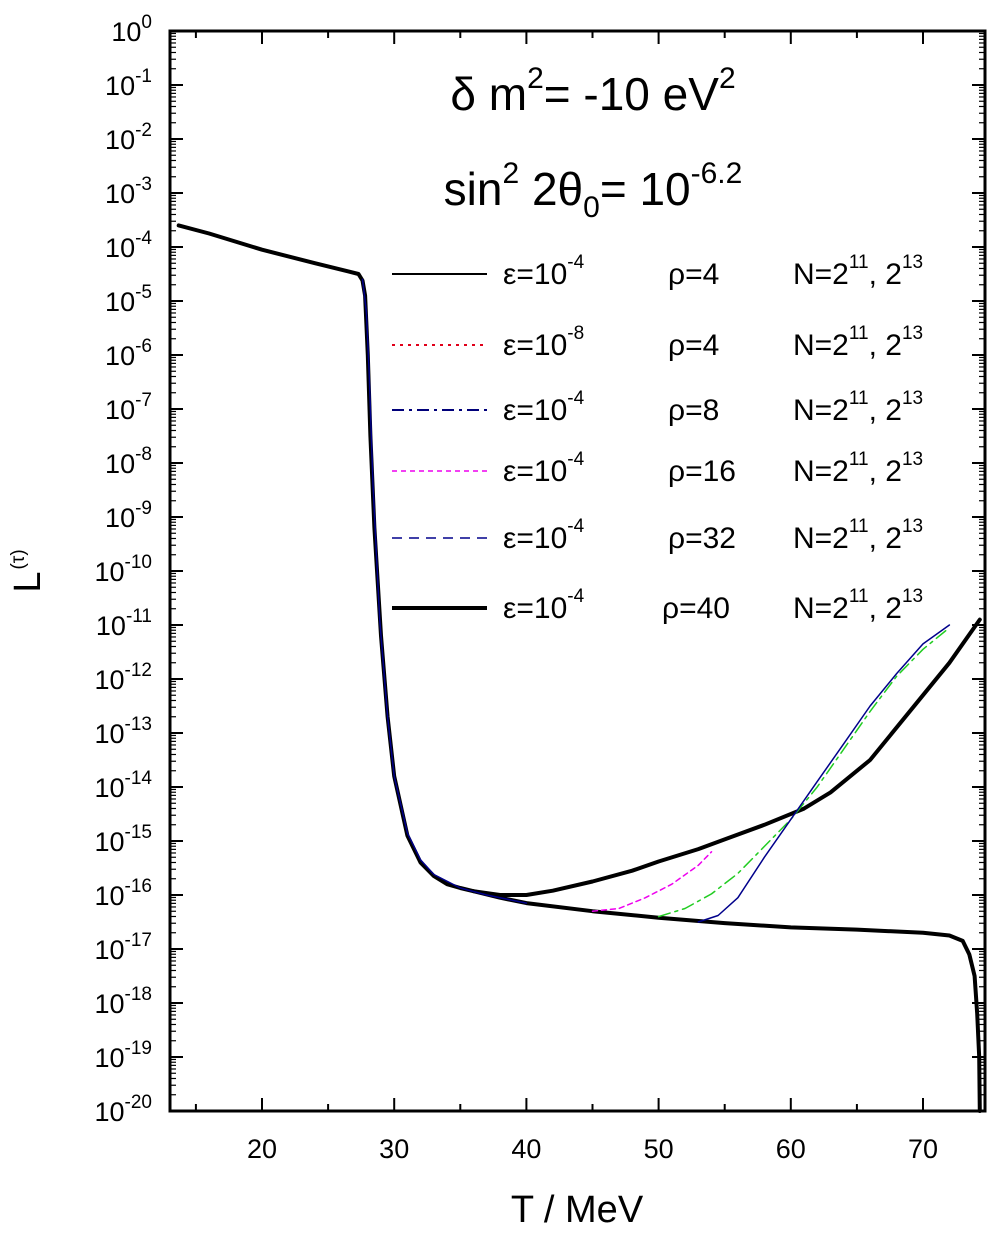  Describe the element at coordinates (657, 271) in the screenshot. I see `legend-entry: ε=10-4 ρ=4 N=211, 213` at that location.